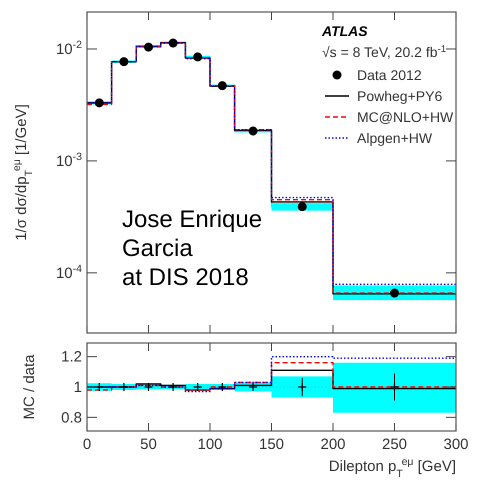  What do you see at coordinates (384, 52) in the screenshot?
I see `annotation: √s = 8 TeV, 20.2 fb$^{-1}$` at bounding box center [384, 52].